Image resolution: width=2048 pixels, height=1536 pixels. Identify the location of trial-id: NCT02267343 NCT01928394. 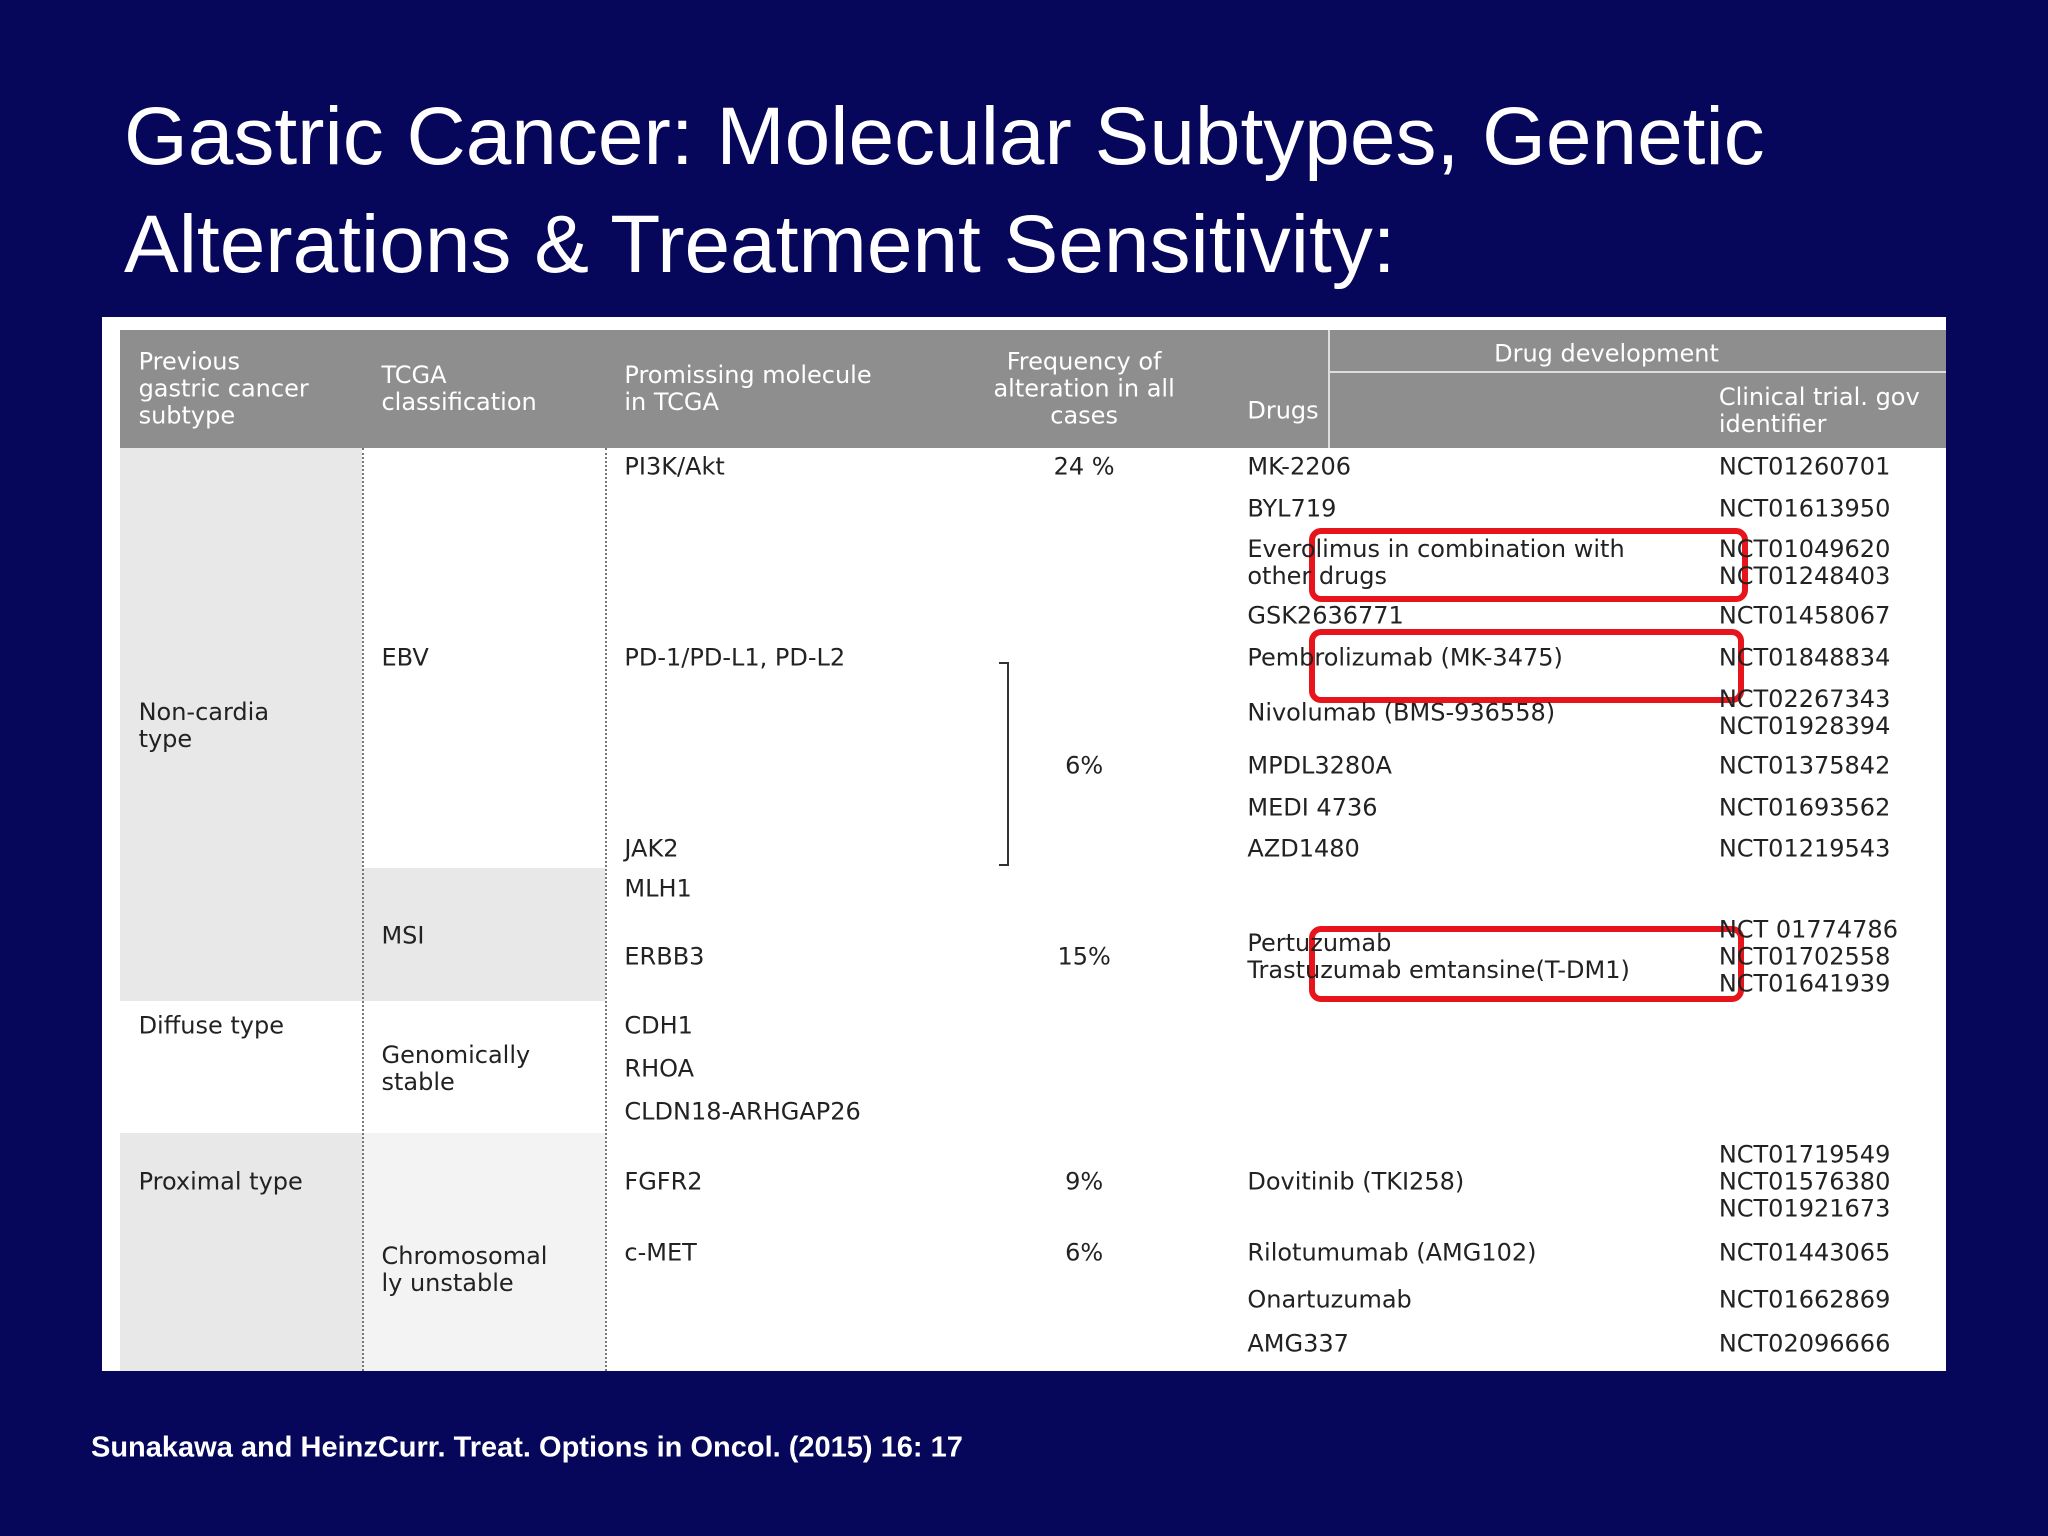
(1804, 712).